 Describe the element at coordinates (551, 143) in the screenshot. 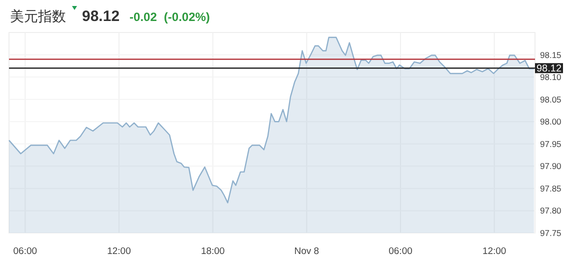

I see `y-tick-label: 97.95` at that location.